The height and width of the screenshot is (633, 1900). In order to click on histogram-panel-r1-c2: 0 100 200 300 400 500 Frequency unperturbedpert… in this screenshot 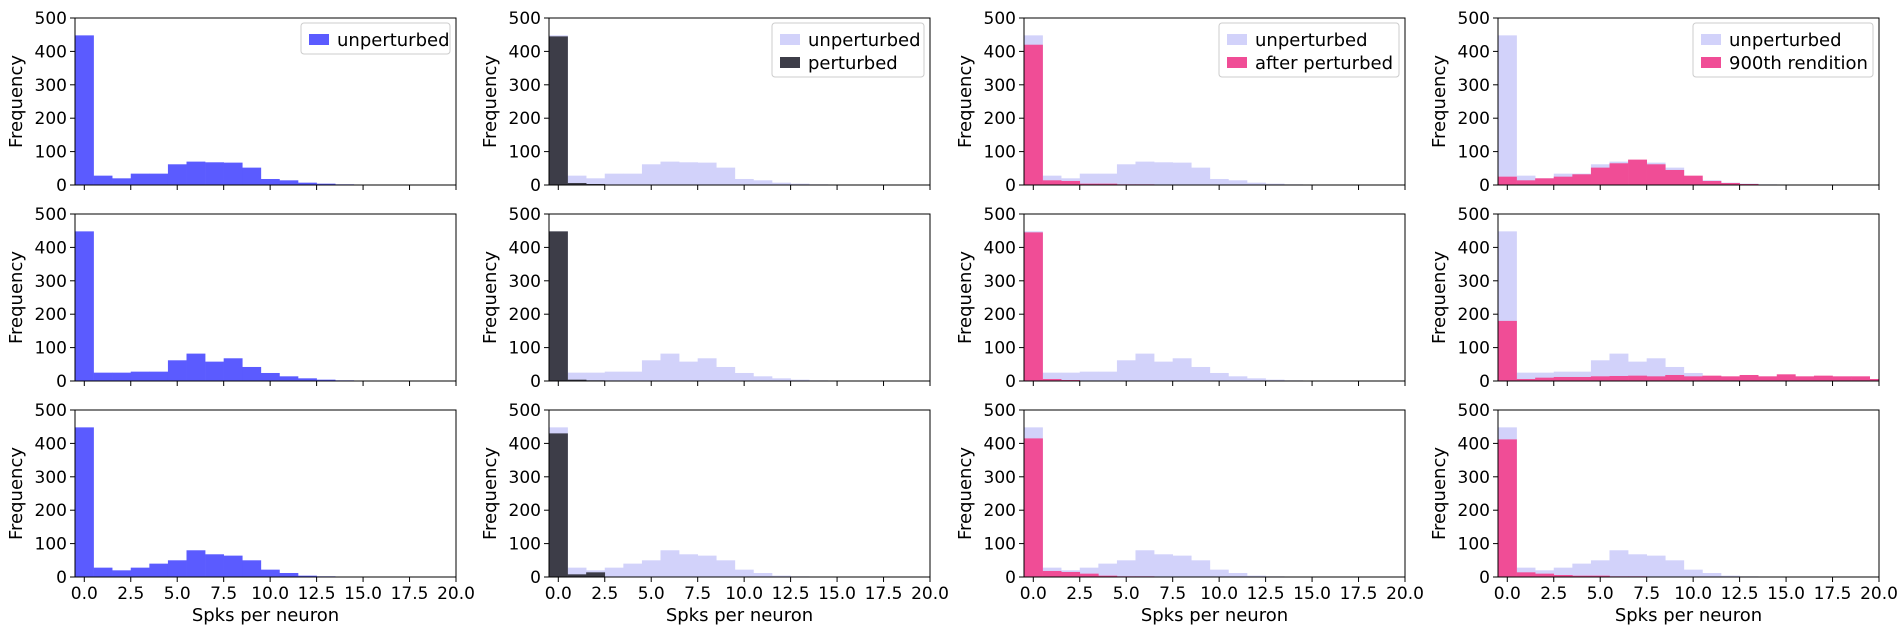, I will do `click(705, 102)`.